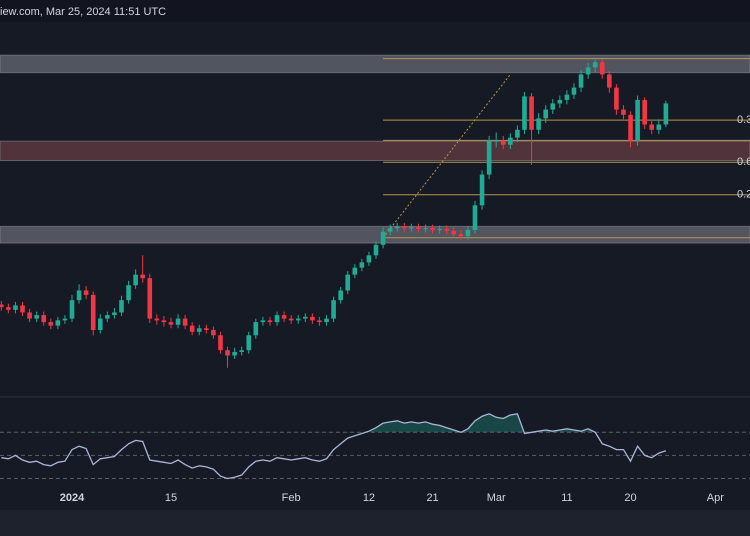  Describe the element at coordinates (480, 423) in the screenshot. I see `rsi-overbought-fill` at that location.